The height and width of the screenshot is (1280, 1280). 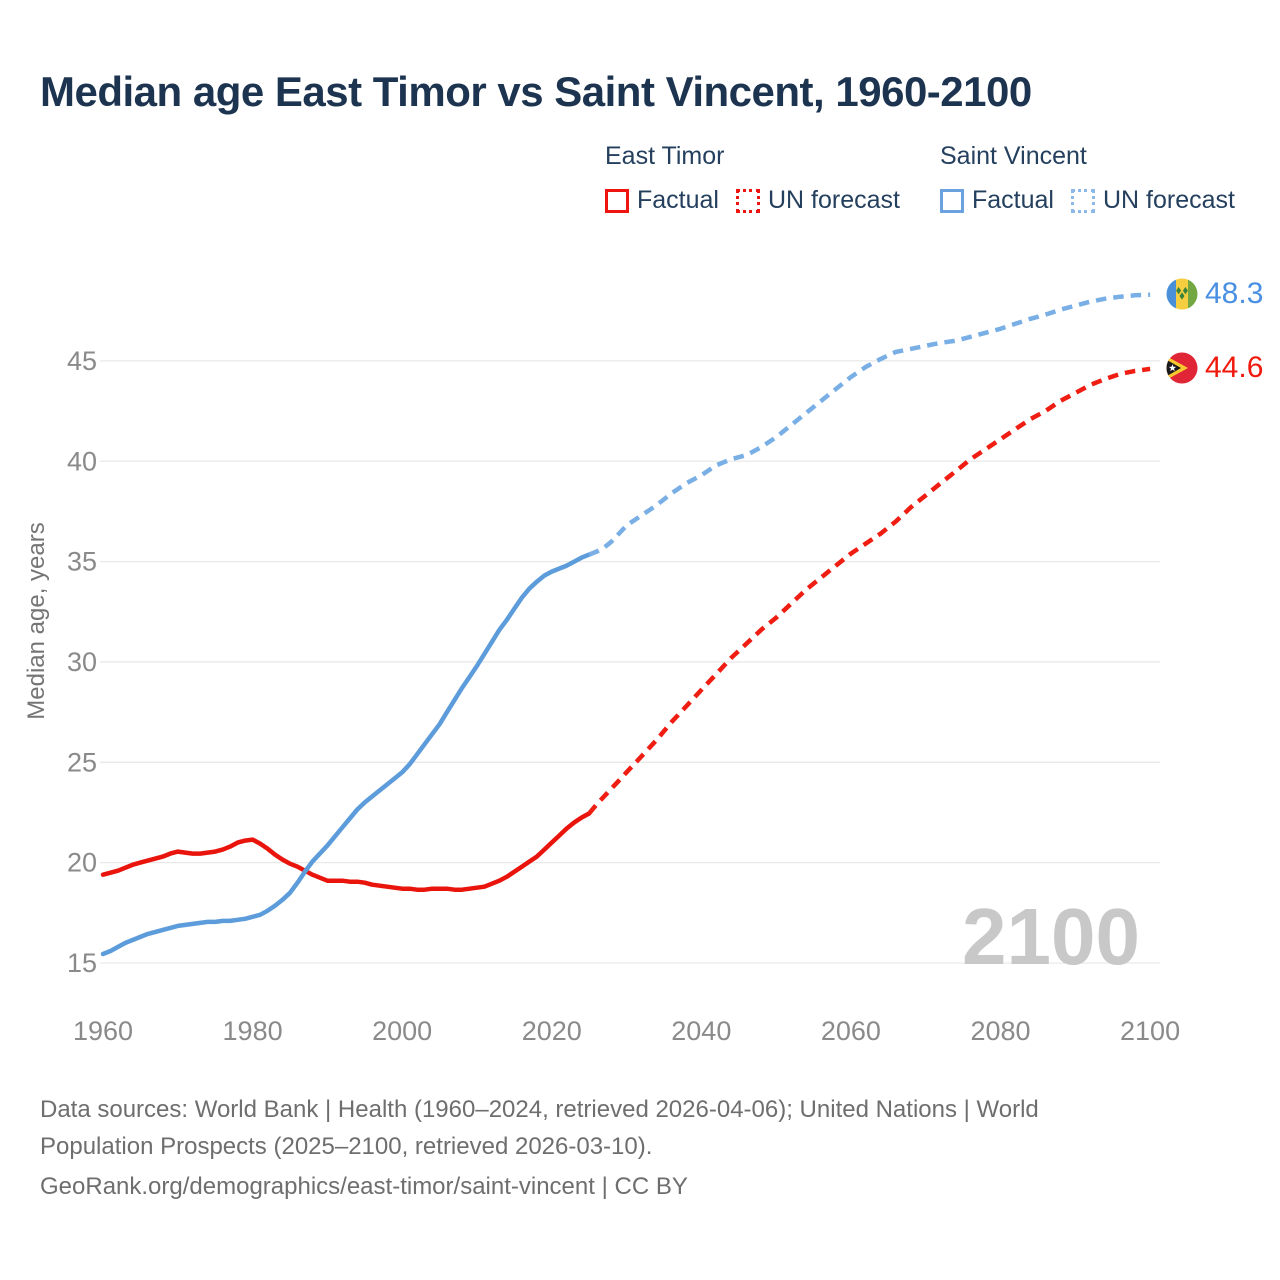 I want to click on y-tick-label: 45, so click(x=82, y=361).